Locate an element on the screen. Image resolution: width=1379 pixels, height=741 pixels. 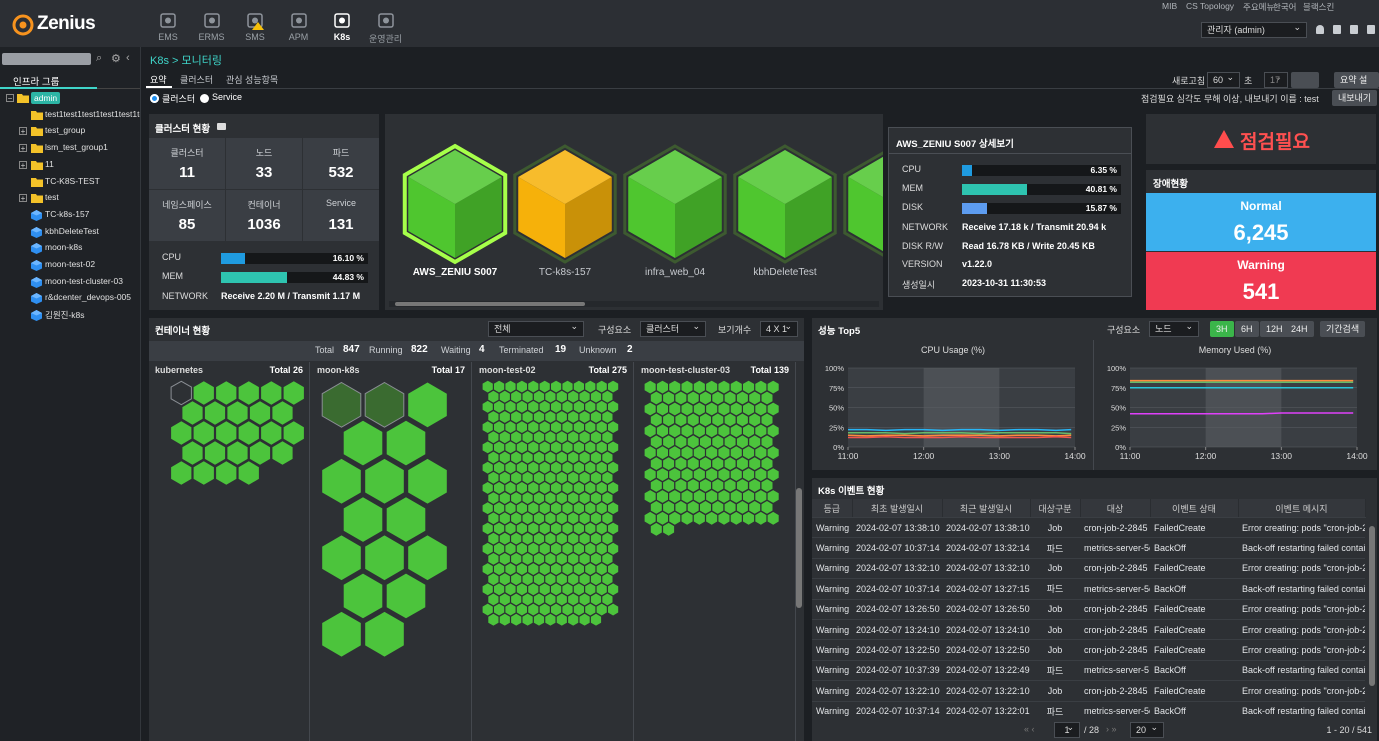
tree-cluster: moon-test-cluster-03 is located at coordinates (84, 280).